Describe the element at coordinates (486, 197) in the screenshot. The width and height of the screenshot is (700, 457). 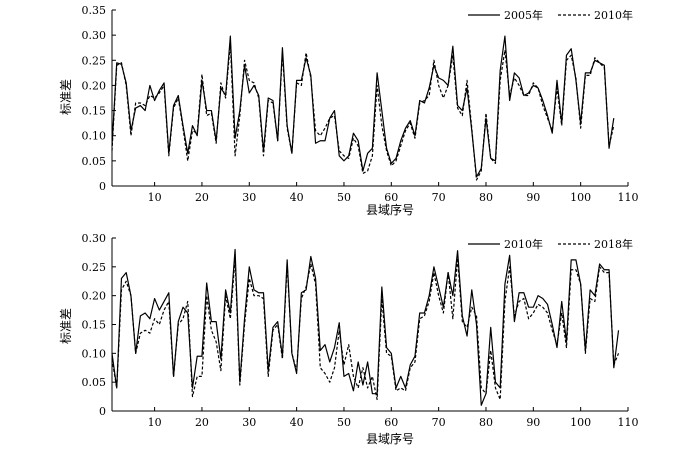
I see `chart-1-x-tick-label: 80` at that location.